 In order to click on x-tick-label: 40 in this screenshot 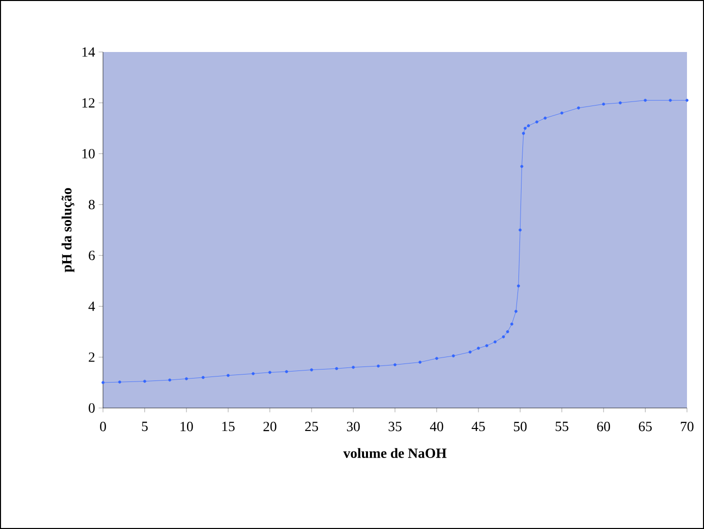, I will do `click(437, 427)`.